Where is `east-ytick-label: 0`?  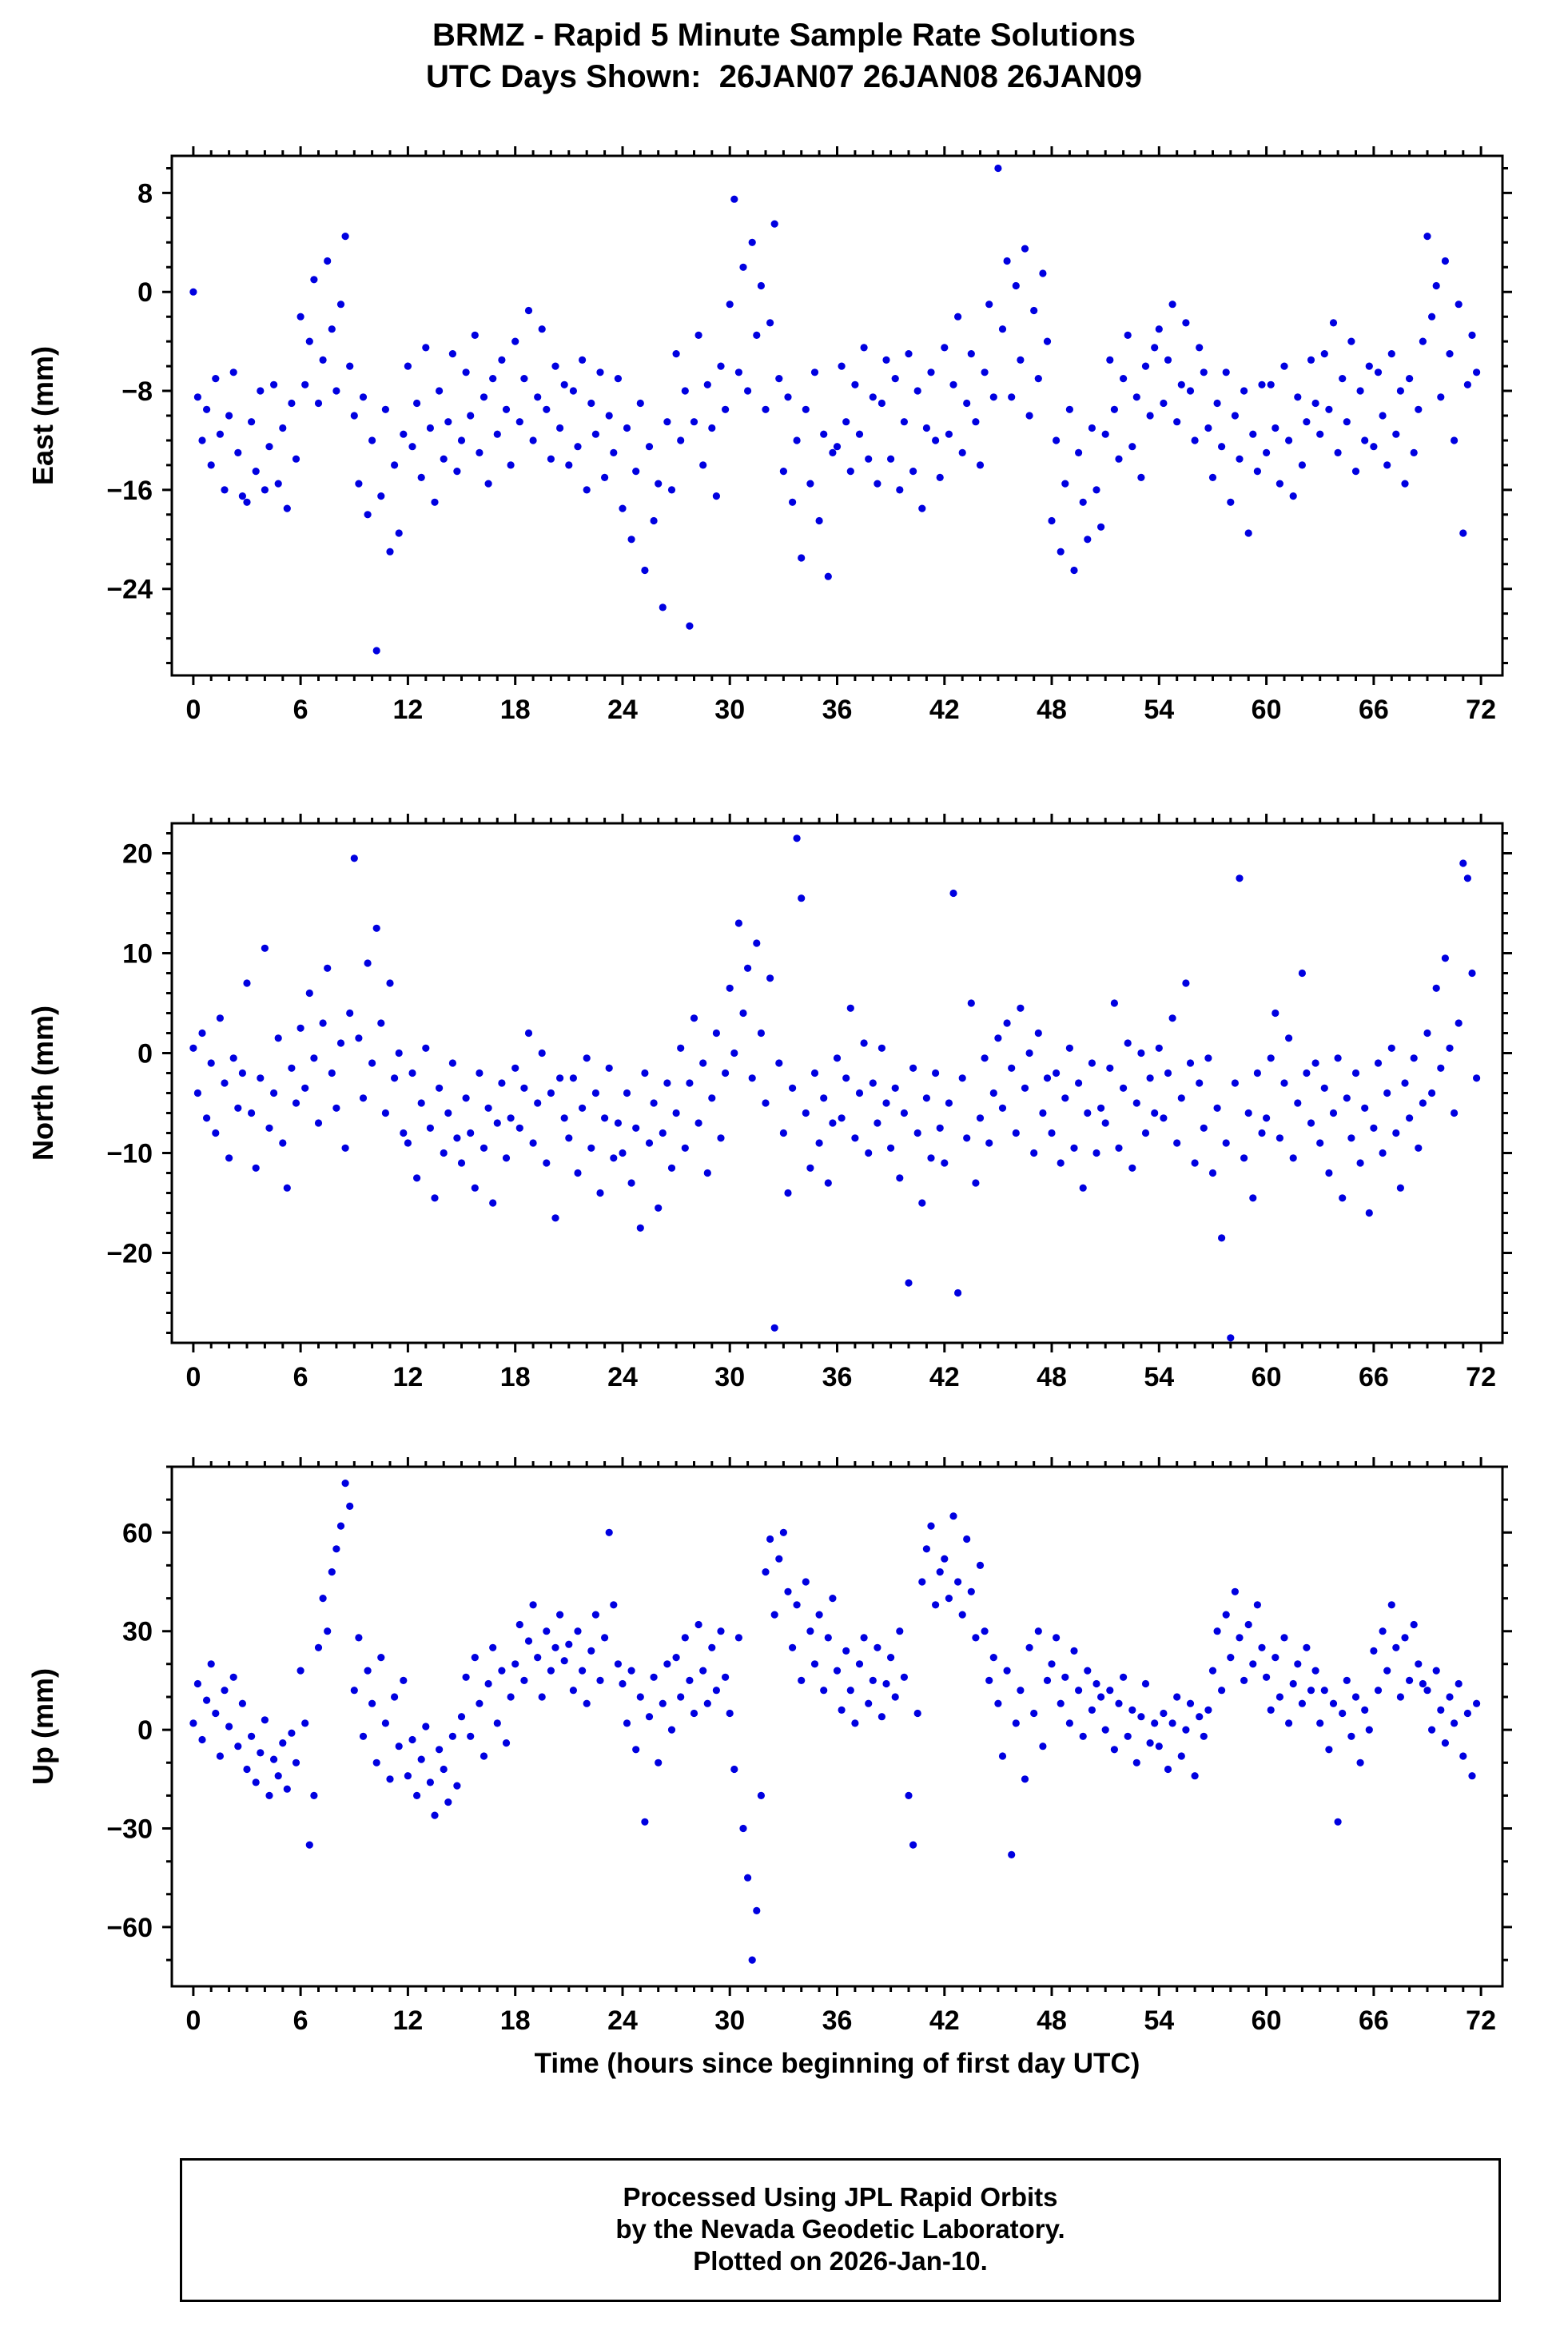 east-ytick-label: 0 is located at coordinates (145, 292).